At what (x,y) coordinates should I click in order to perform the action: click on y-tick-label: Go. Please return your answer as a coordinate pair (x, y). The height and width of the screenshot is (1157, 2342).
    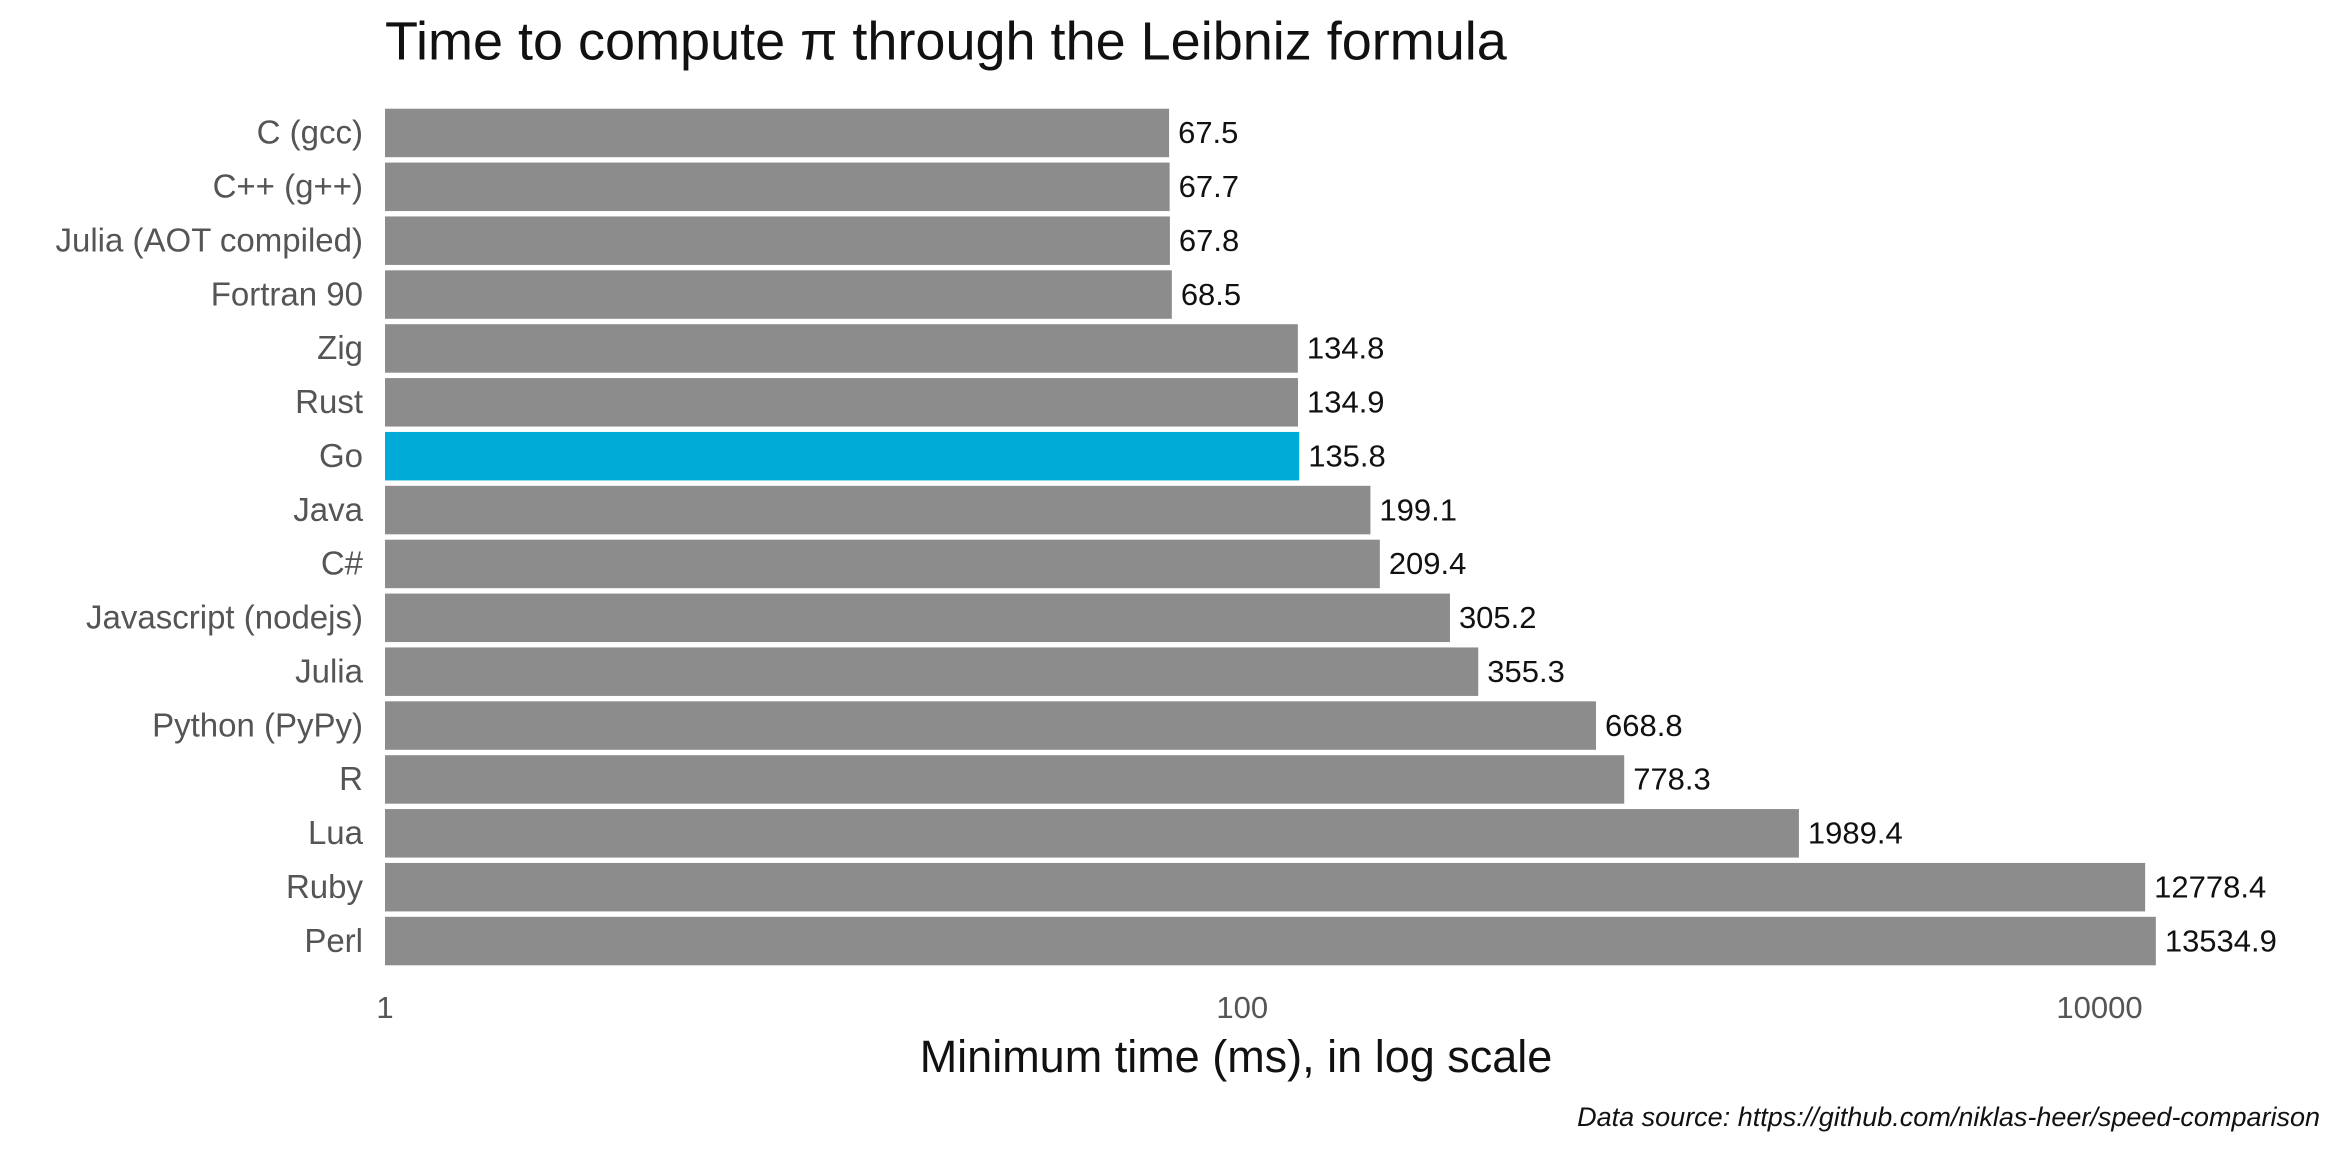
    Looking at the image, I should click on (341, 455).